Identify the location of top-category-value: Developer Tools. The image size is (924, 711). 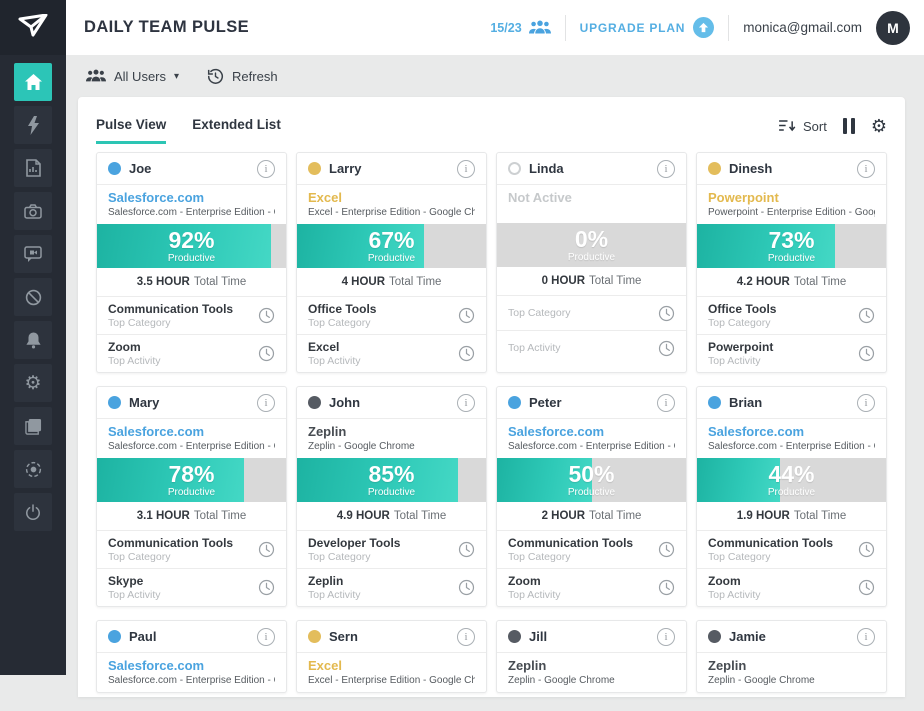
(354, 543).